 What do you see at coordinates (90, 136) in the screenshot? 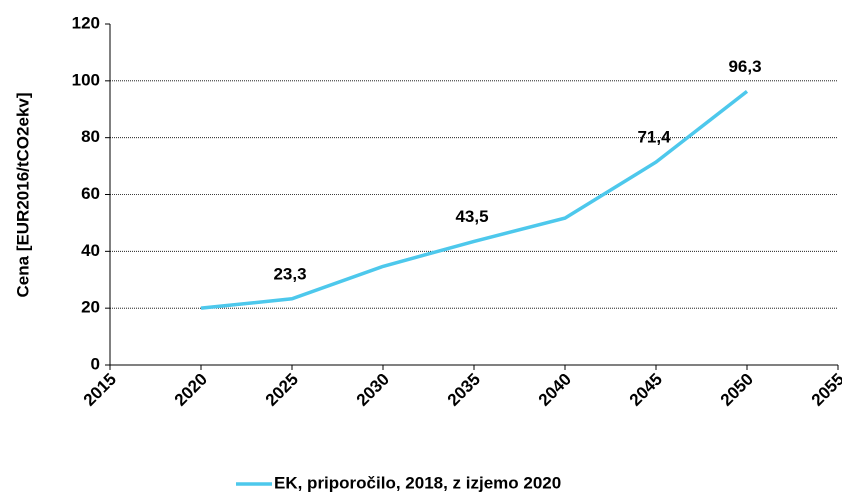
I see `y-tick-label: 80` at bounding box center [90, 136].